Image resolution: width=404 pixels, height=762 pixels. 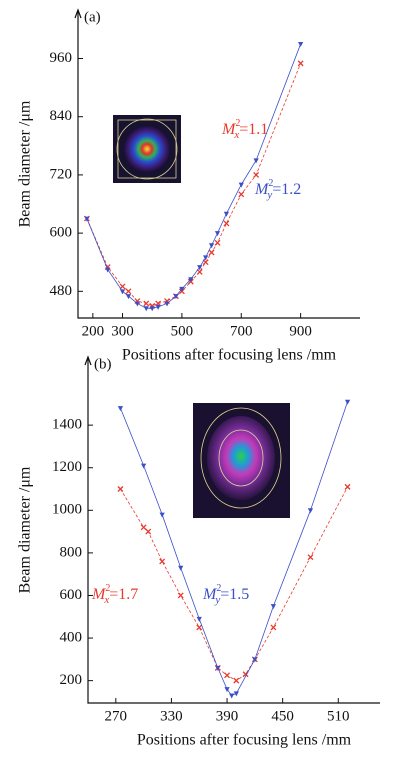 I want to click on x-tick-label: 300, so click(x=122, y=331).